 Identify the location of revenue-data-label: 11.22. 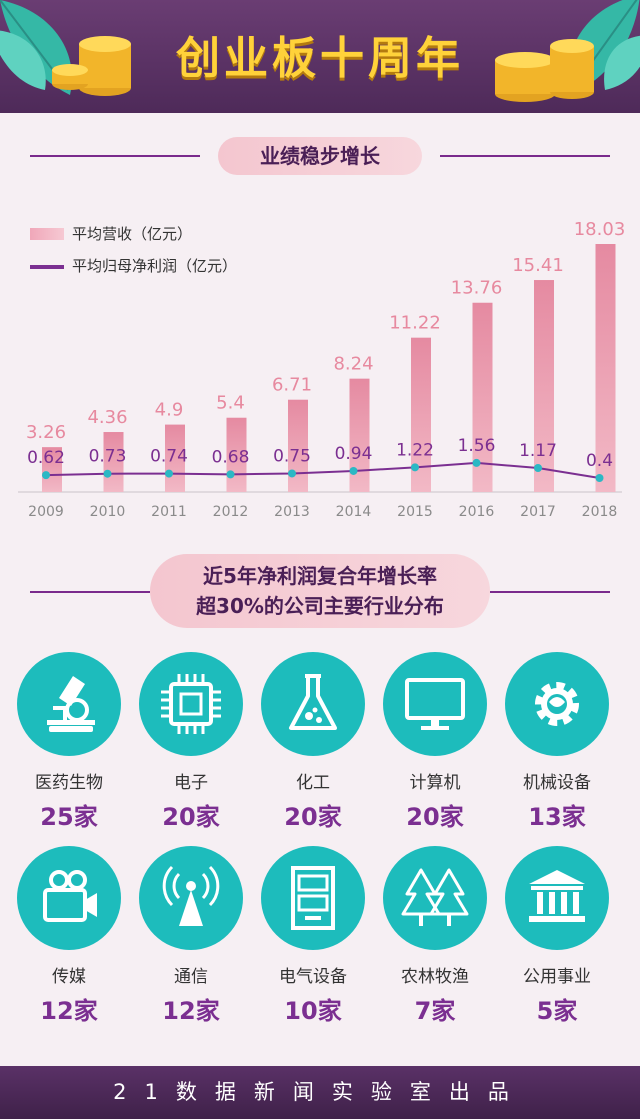
(415, 323).